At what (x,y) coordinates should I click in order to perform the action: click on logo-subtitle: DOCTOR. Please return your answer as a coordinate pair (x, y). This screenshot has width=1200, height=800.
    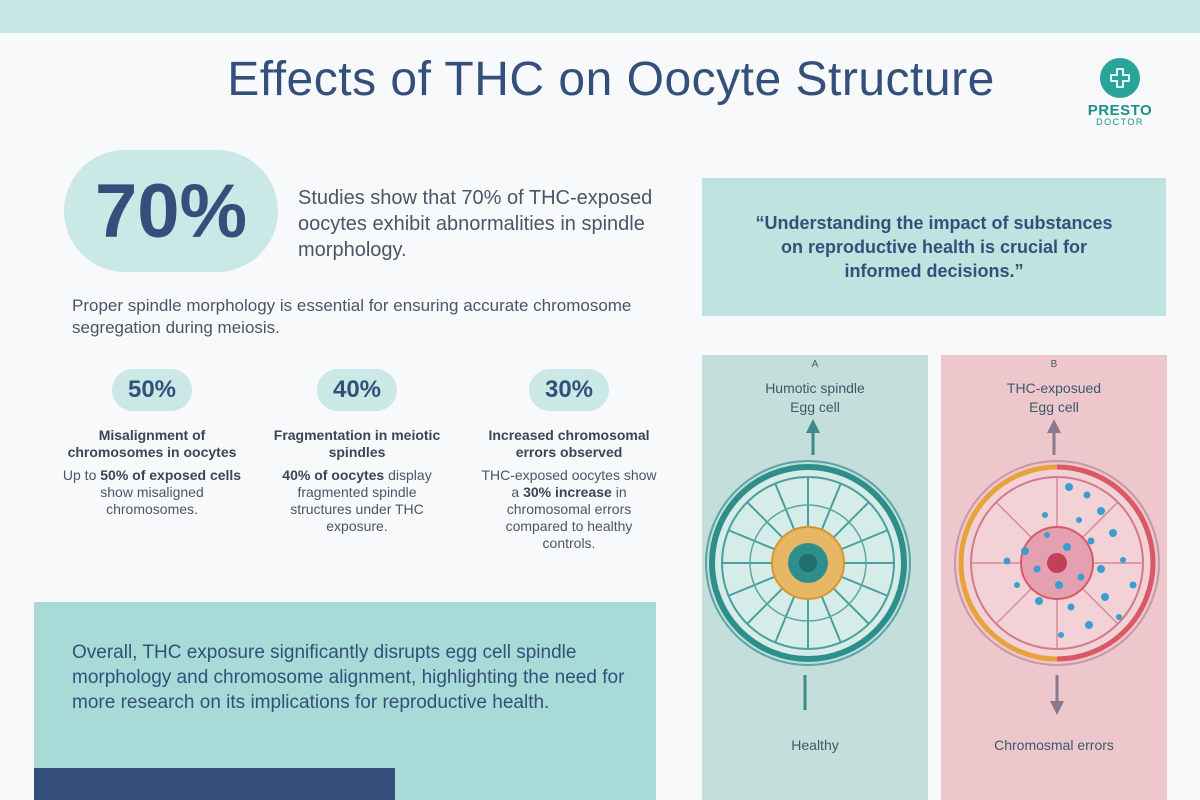
    Looking at the image, I should click on (1120, 122).